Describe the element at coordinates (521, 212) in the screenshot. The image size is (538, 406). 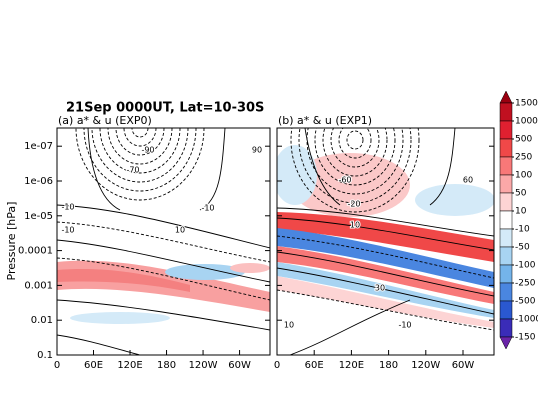
I see `colorbar-label: 10` at that location.